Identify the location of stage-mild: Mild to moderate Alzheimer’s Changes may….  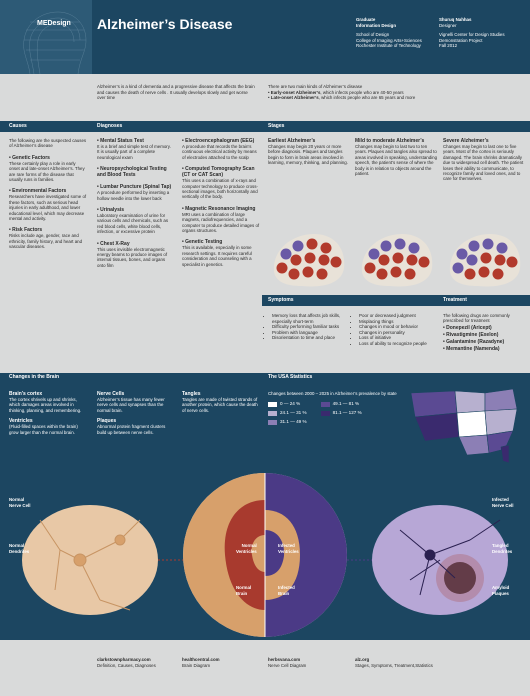
(396, 157).